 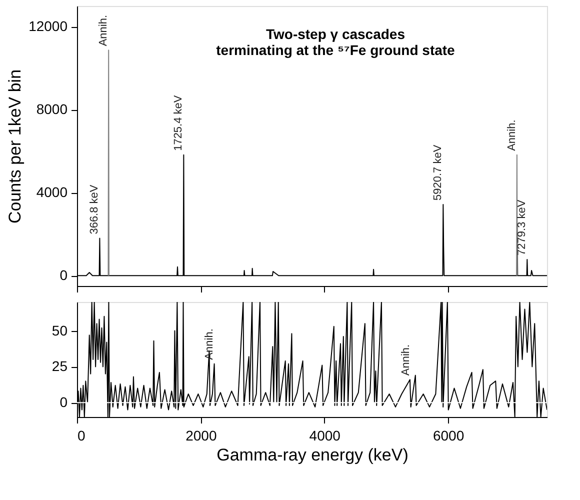 I want to click on y-tick-label: 12000, so click(x=48, y=26).